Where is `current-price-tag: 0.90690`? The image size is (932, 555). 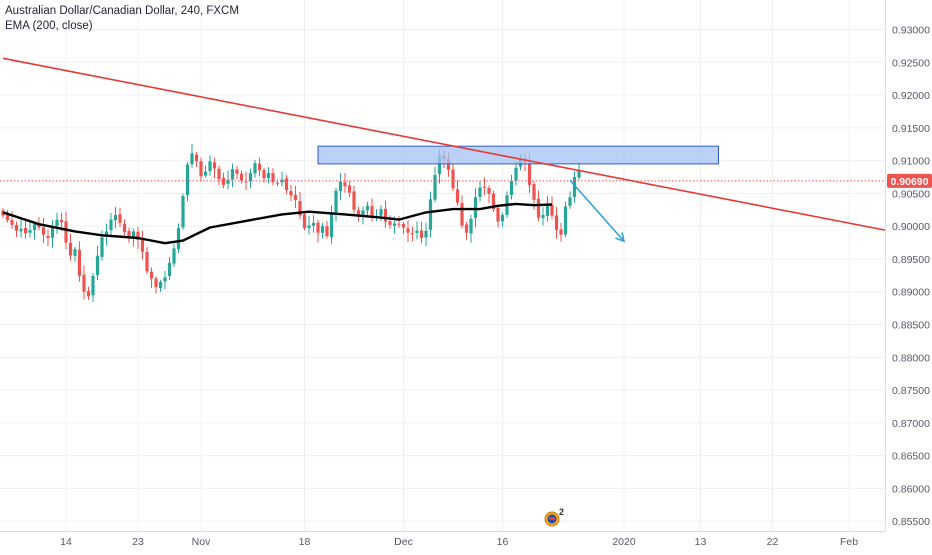 current-price-tag: 0.90690 is located at coordinates (909, 180).